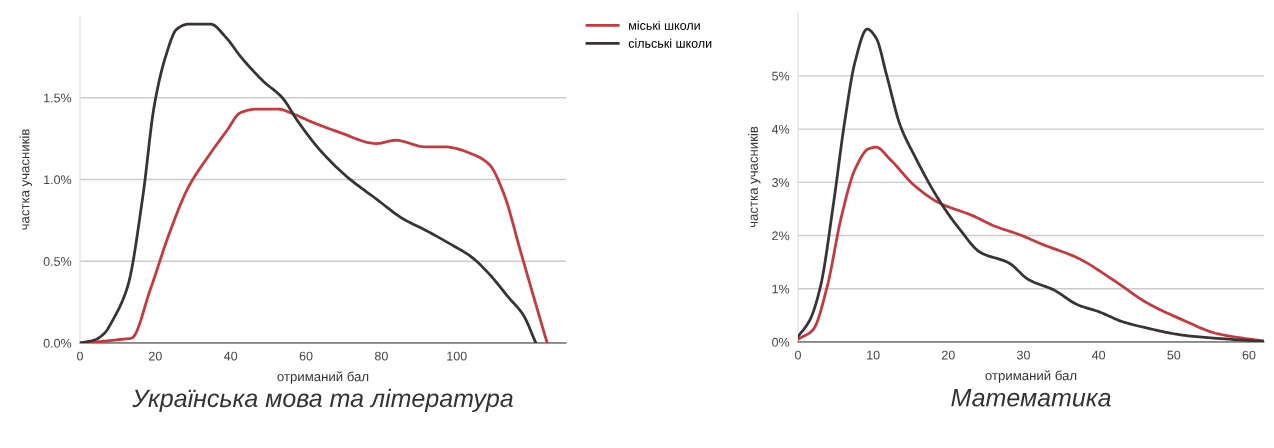  Describe the element at coordinates (781, 76) in the screenshot. I see `y-tick-label: 5%` at that location.